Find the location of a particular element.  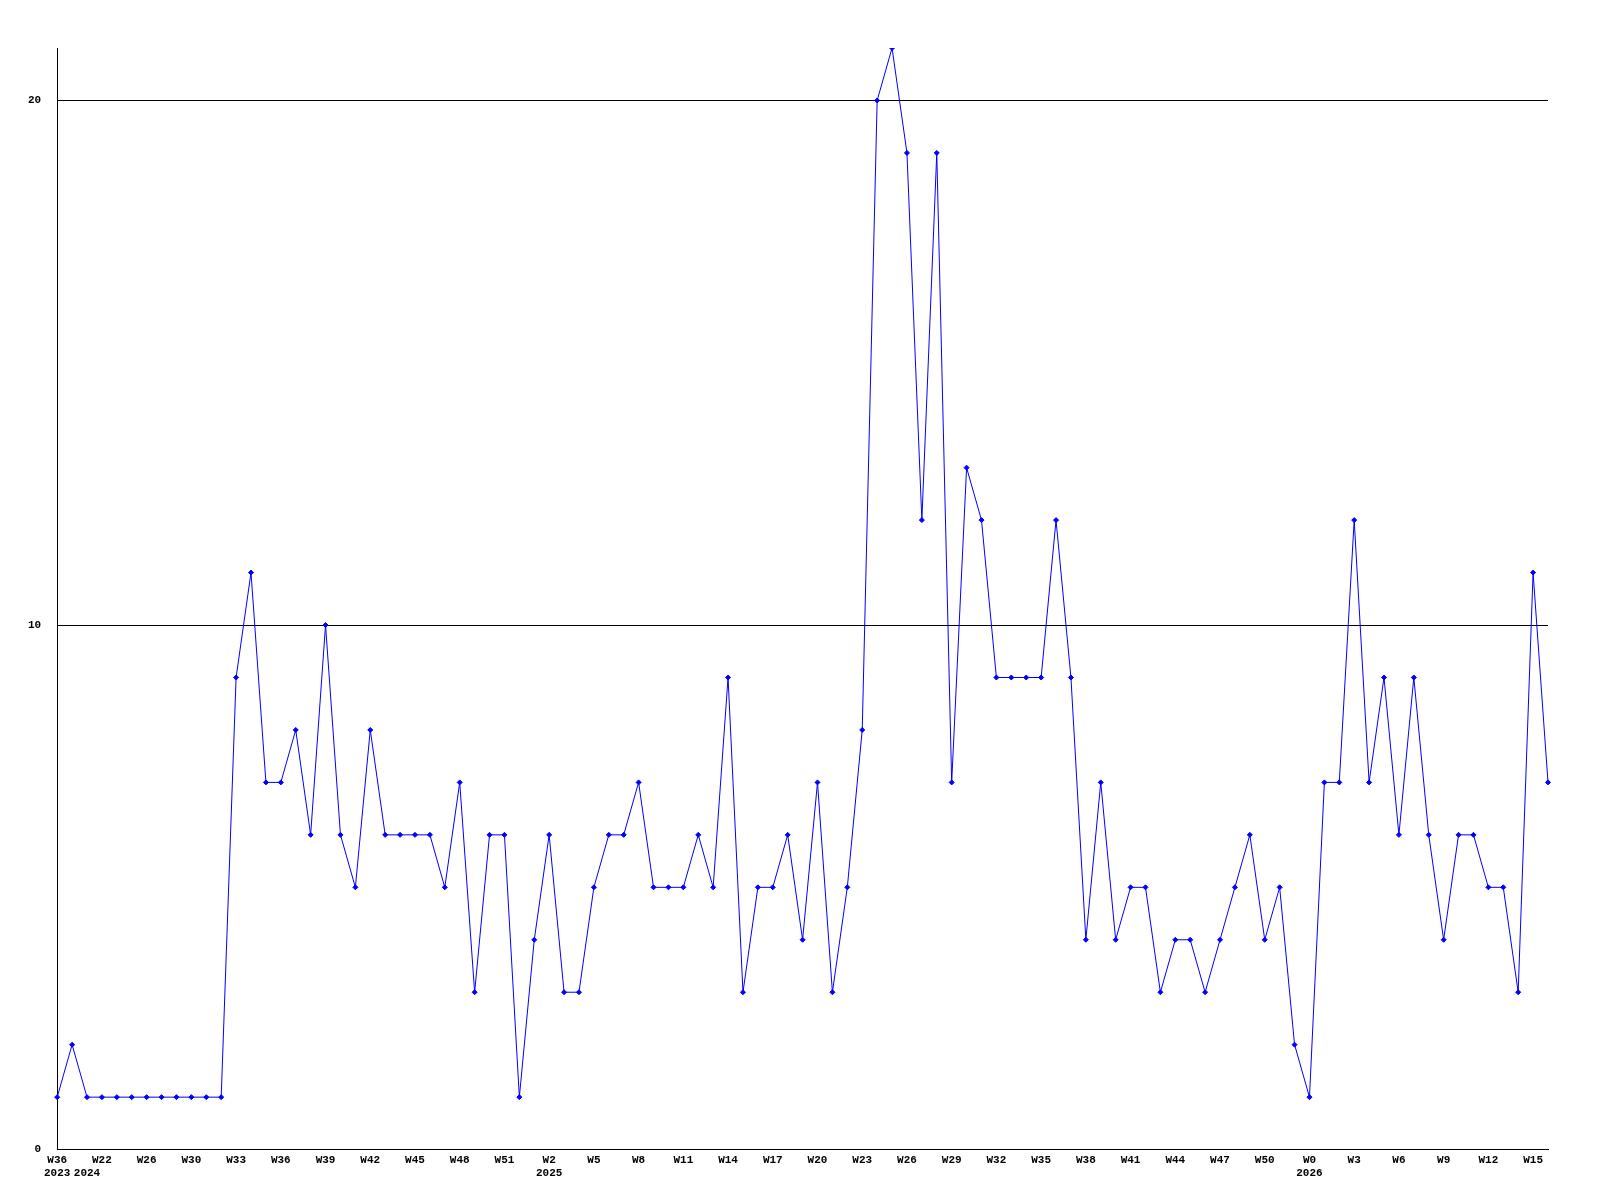

x-tick-label: W36 is located at coordinates (280, 1159).